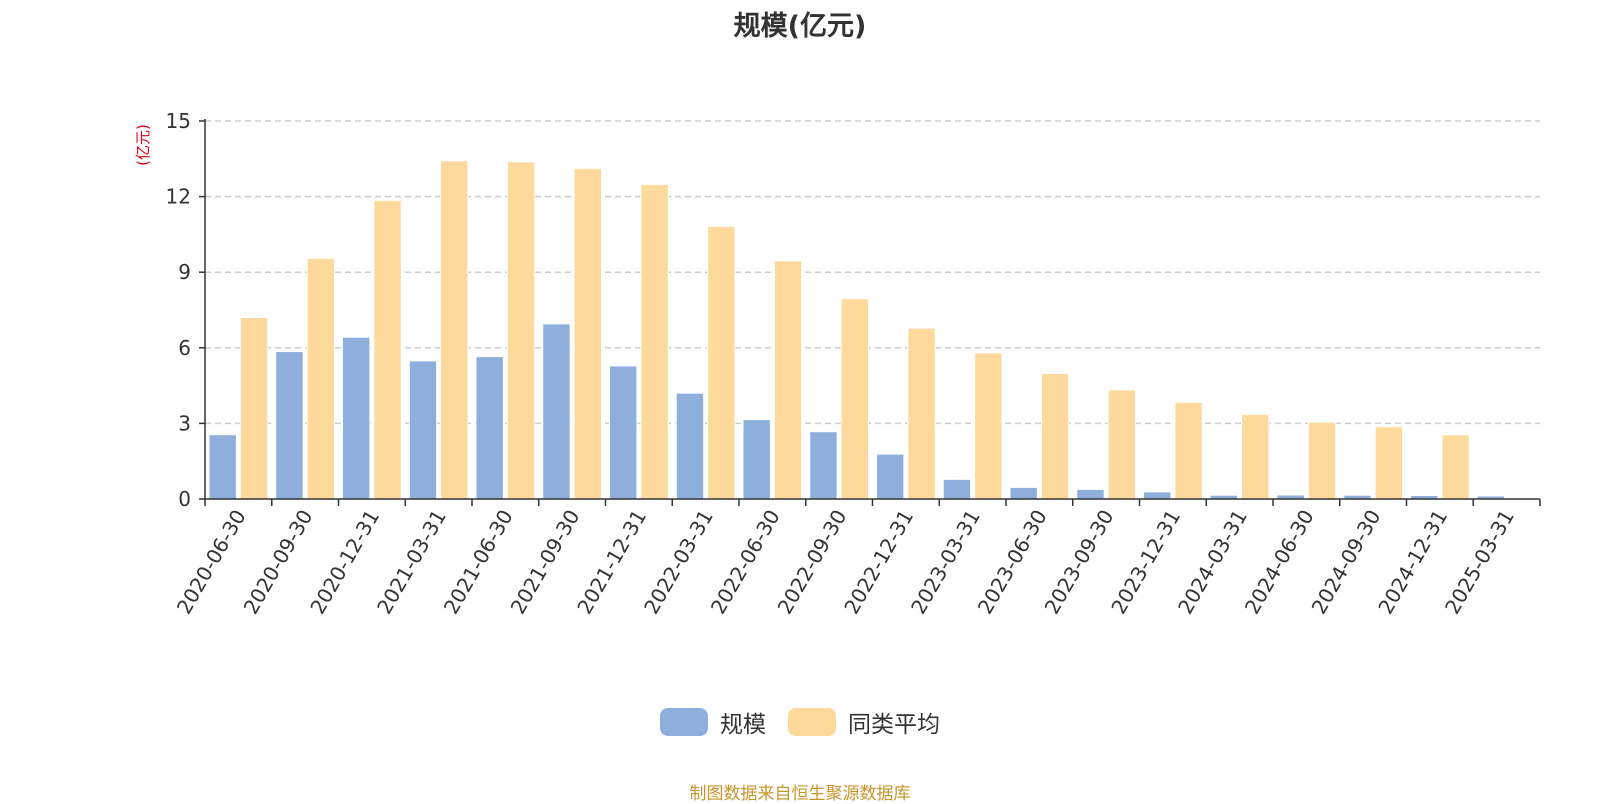 The image size is (1600, 804). I want to click on legend: 规模 同类平均, so click(800, 722).